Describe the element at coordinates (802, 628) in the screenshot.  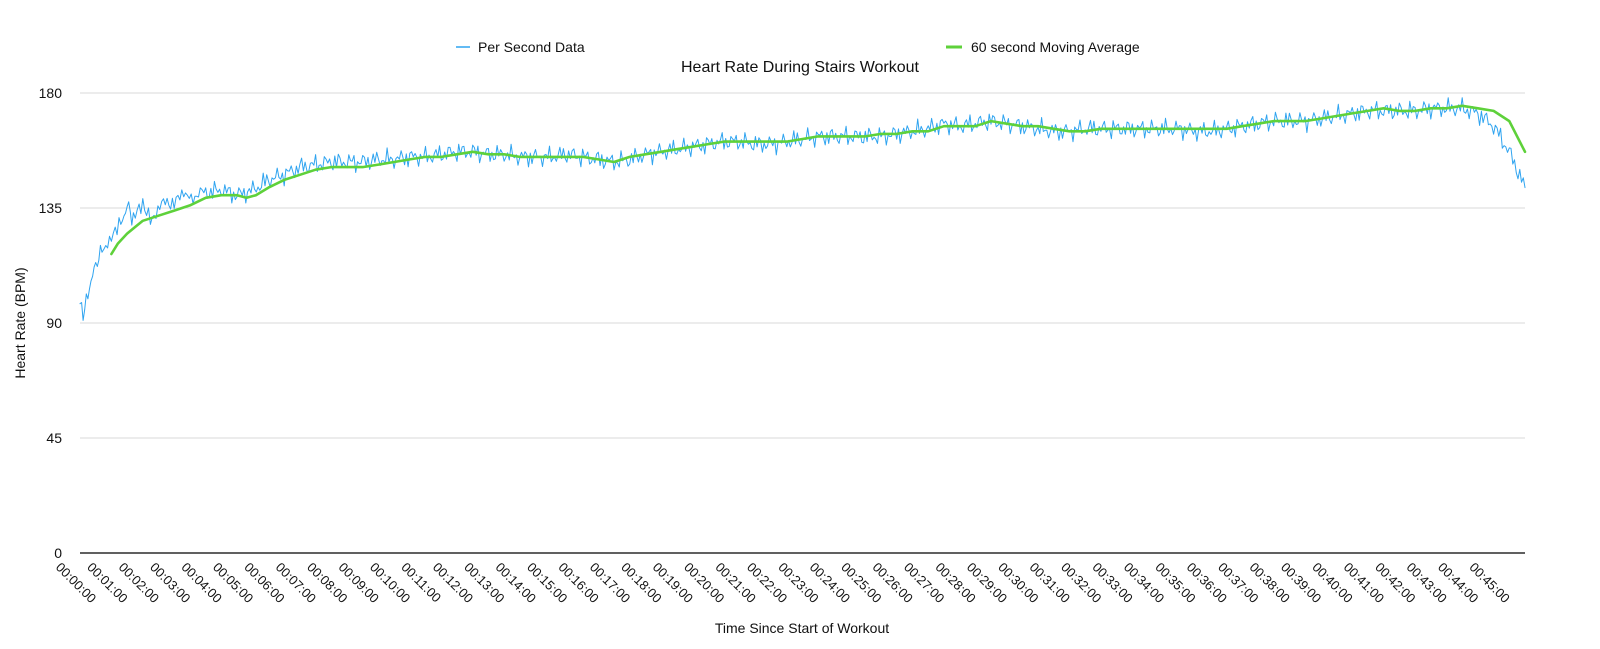
I see `x-axis-label: Time Since Start of Workout` at that location.